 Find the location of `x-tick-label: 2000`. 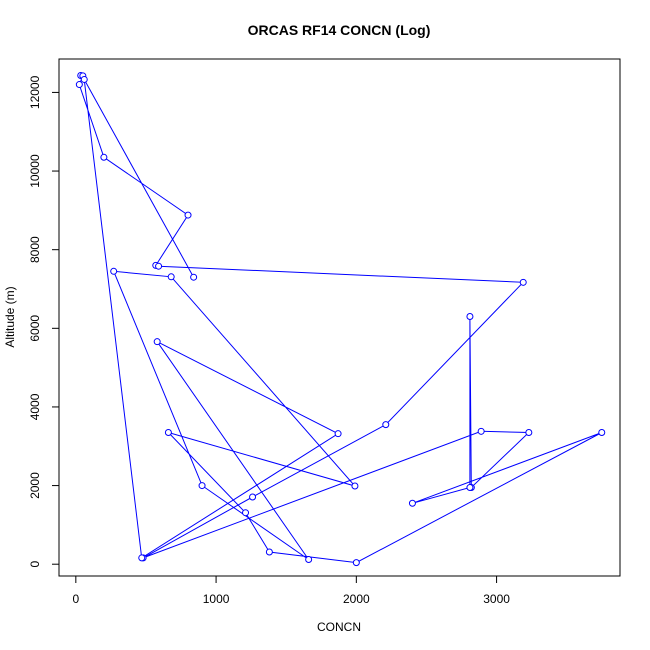

x-tick-label: 2000 is located at coordinates (356, 599).